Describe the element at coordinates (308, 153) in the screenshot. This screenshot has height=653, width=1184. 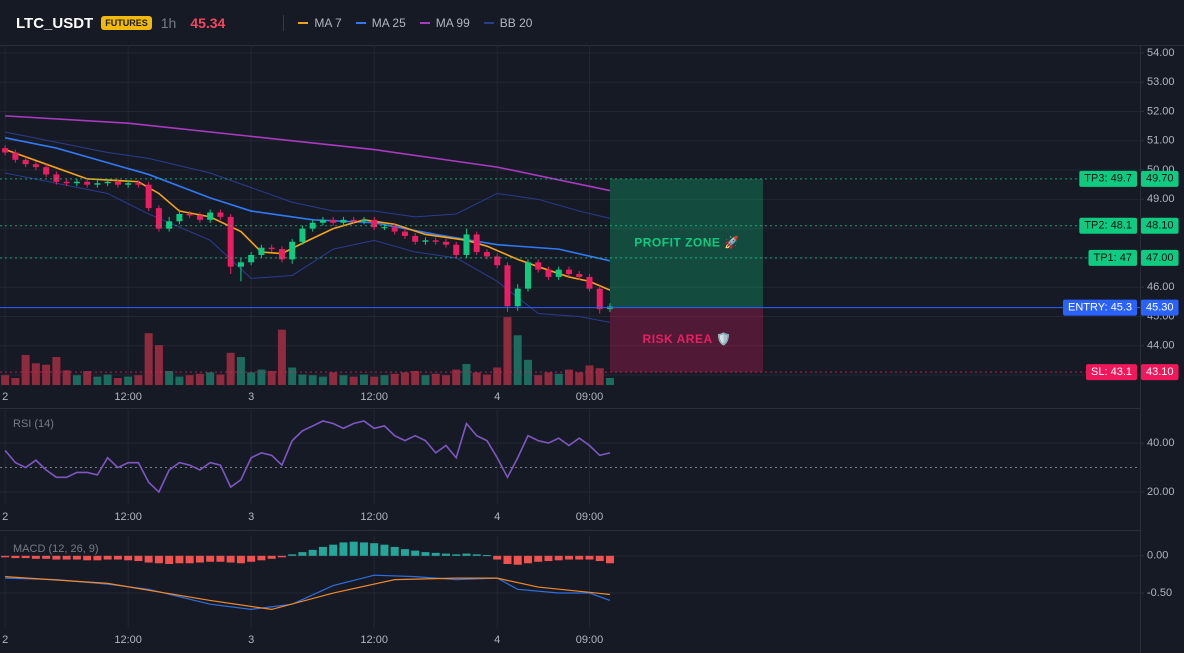
I see `moving-average` at that location.